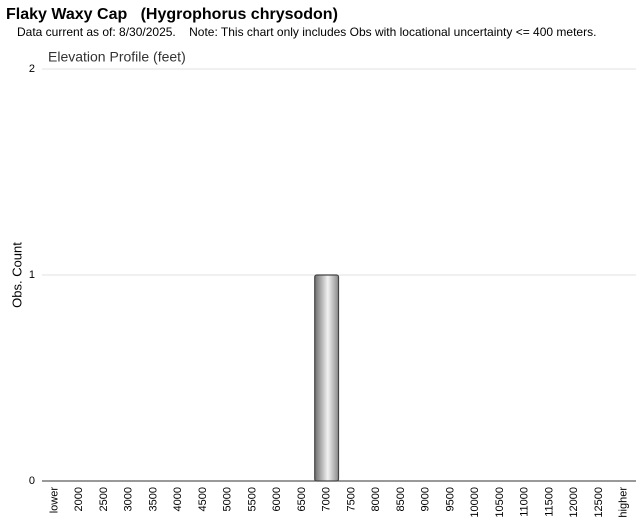  I want to click on x-tick-label: 5500, so click(252, 499).